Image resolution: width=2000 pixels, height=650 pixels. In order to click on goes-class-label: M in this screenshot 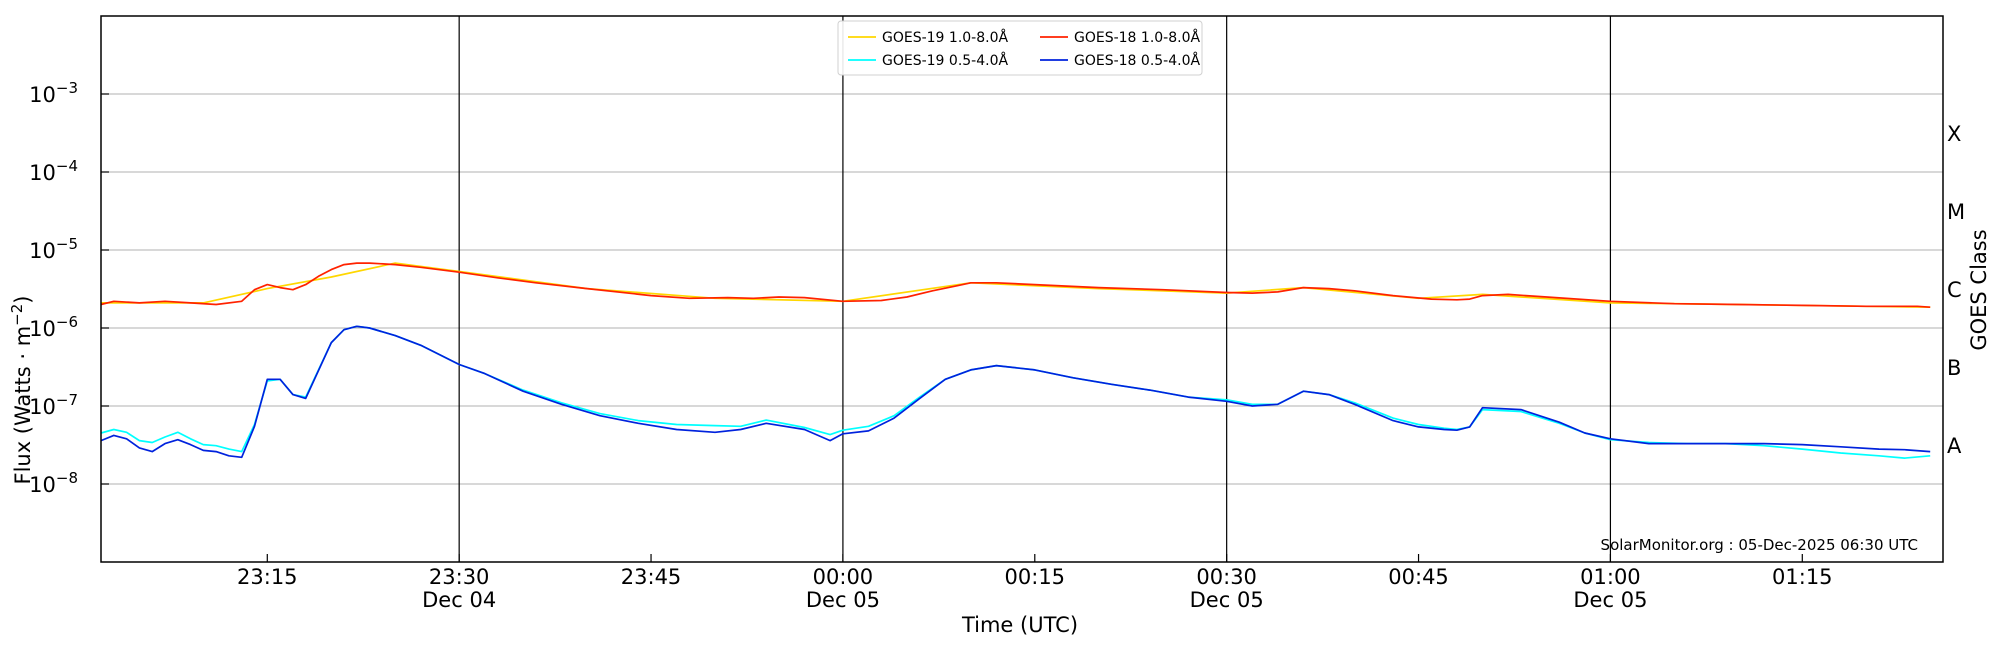, I will do `click(1956, 212)`.